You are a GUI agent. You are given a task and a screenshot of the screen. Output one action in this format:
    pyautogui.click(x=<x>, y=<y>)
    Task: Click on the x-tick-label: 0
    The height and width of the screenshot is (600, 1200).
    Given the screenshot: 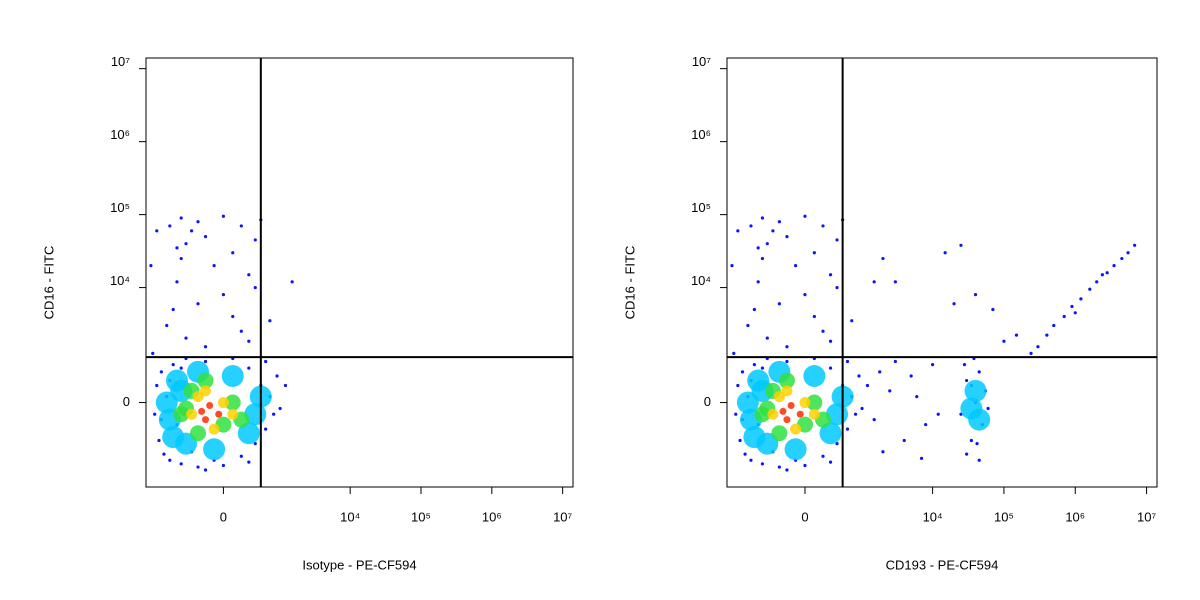 What is the action you would take?
    pyautogui.click(x=223, y=516)
    